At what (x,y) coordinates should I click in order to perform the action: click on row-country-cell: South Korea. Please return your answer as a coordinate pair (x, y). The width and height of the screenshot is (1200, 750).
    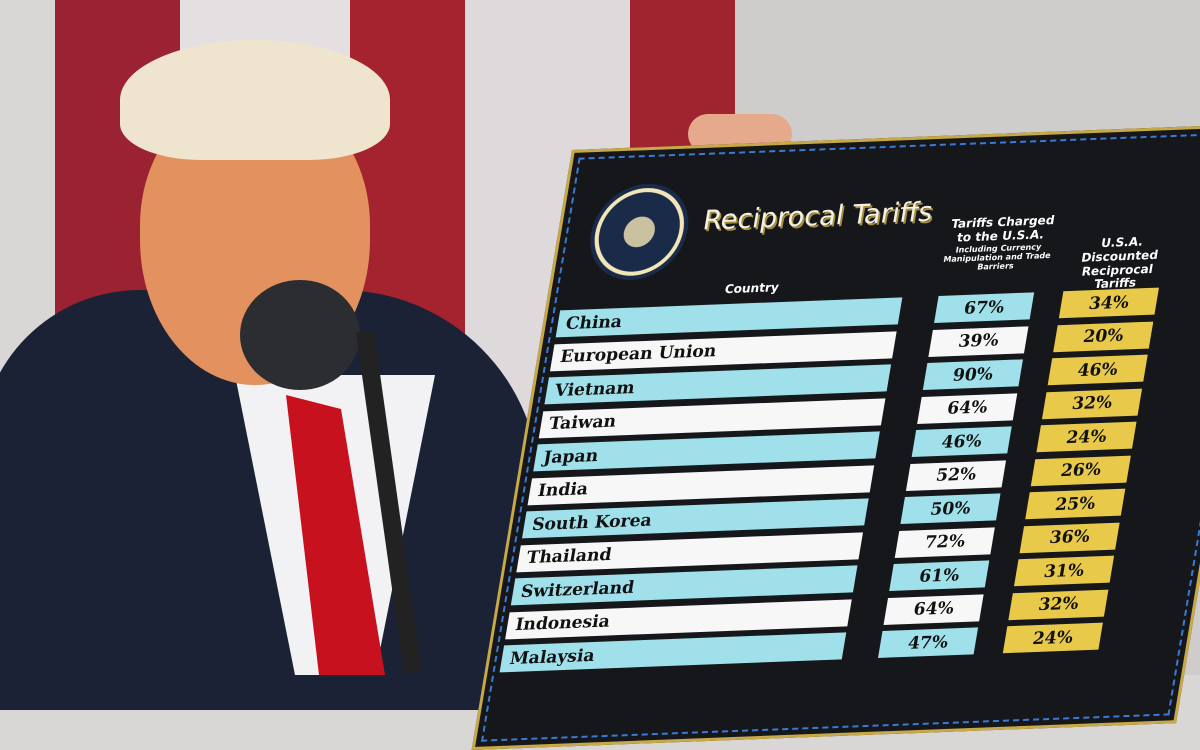
    Looking at the image, I should click on (695, 518).